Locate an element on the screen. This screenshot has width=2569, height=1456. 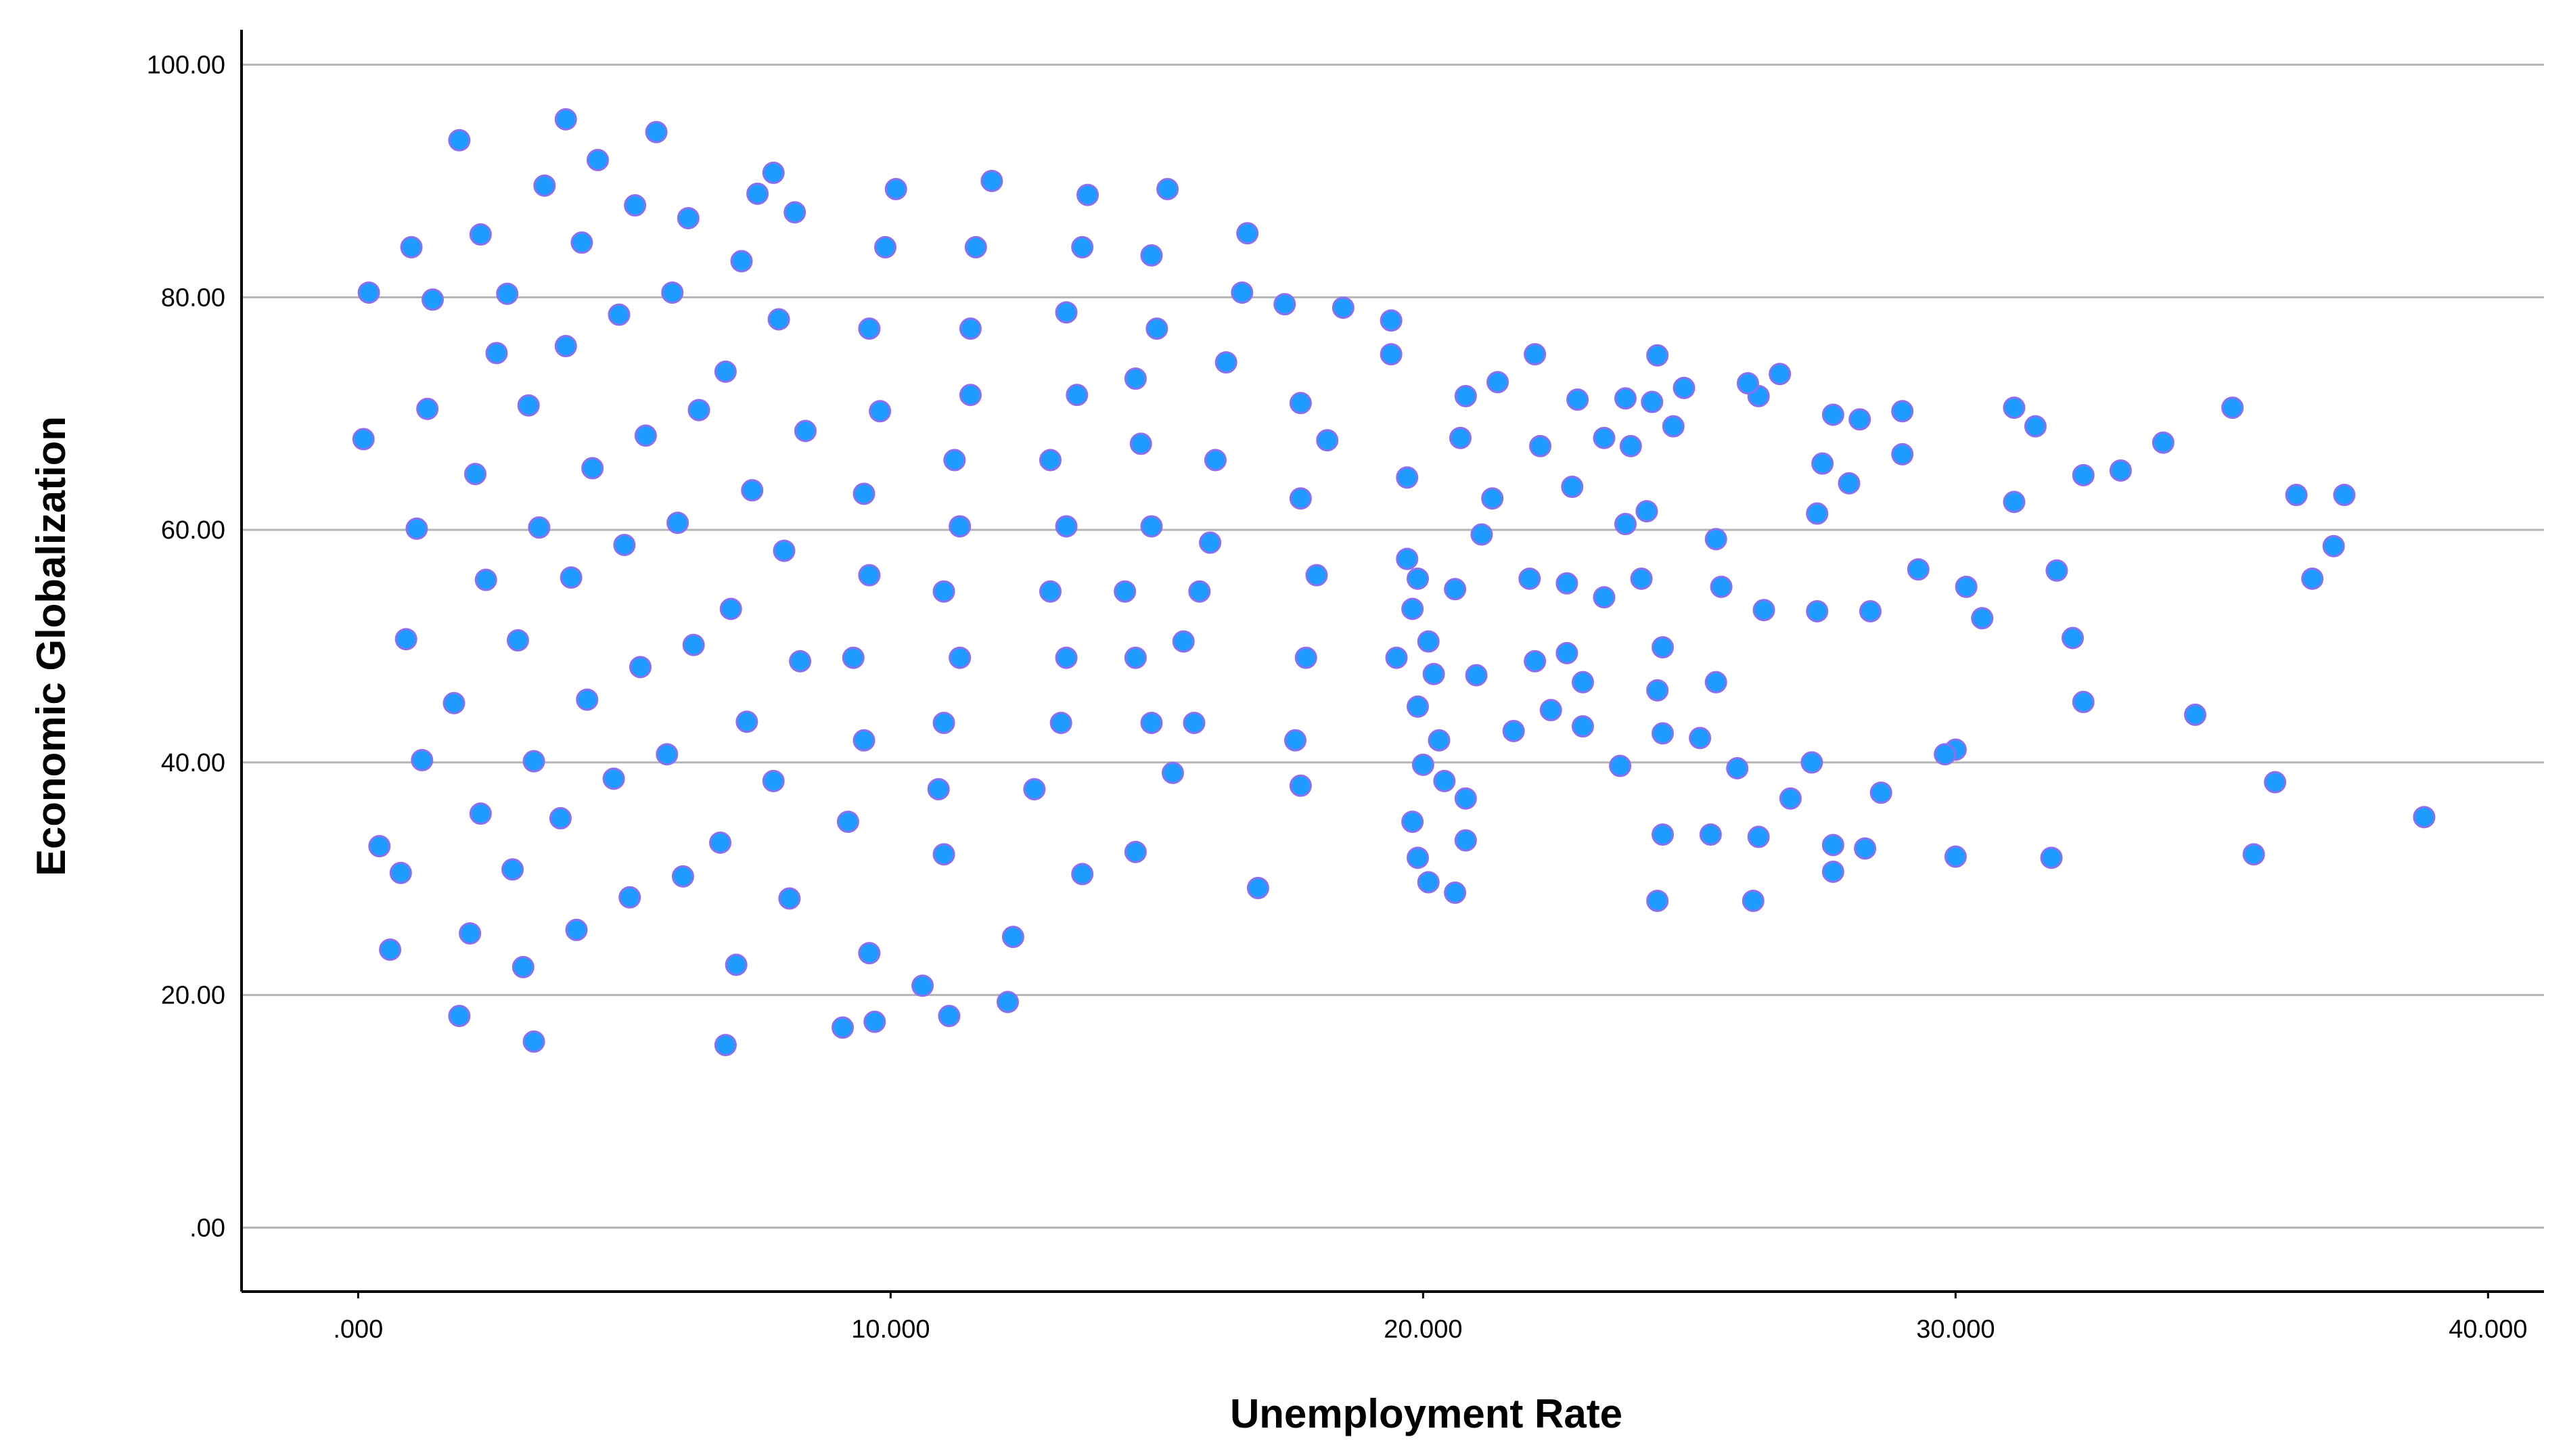
y-axis-title: Economic Globalization is located at coordinates (51, 646).